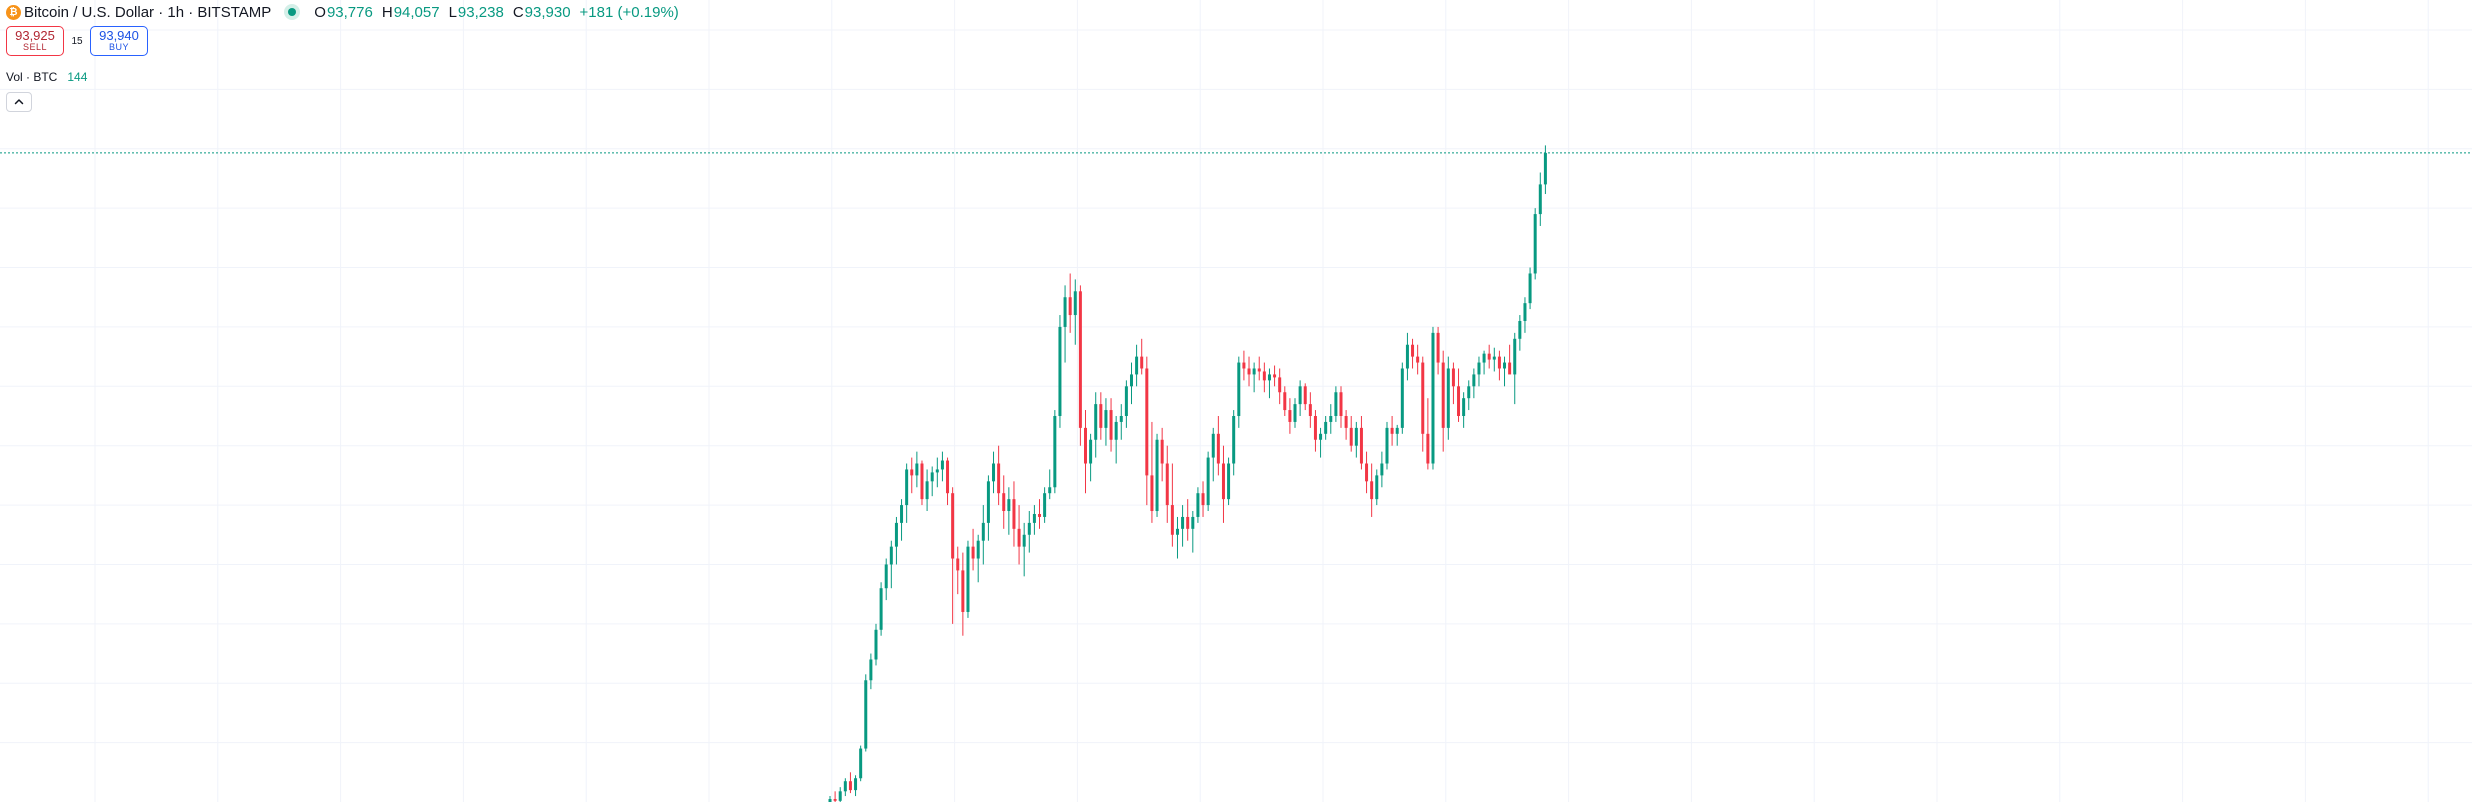 Image resolution: width=2472 pixels, height=802 pixels. Describe the element at coordinates (148, 12) in the screenshot. I see `symbol-title: Bitcoin / U.S. Dollar · 1h · BITSTAMP` at that location.